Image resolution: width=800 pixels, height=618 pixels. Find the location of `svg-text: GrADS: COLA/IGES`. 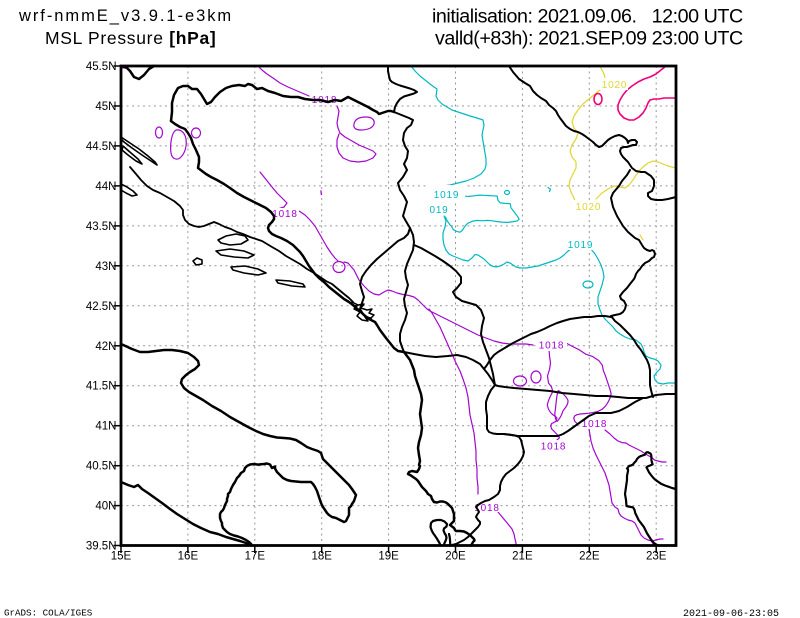

svg-text: GrADS: COLA/IGES is located at coordinates (48, 613).